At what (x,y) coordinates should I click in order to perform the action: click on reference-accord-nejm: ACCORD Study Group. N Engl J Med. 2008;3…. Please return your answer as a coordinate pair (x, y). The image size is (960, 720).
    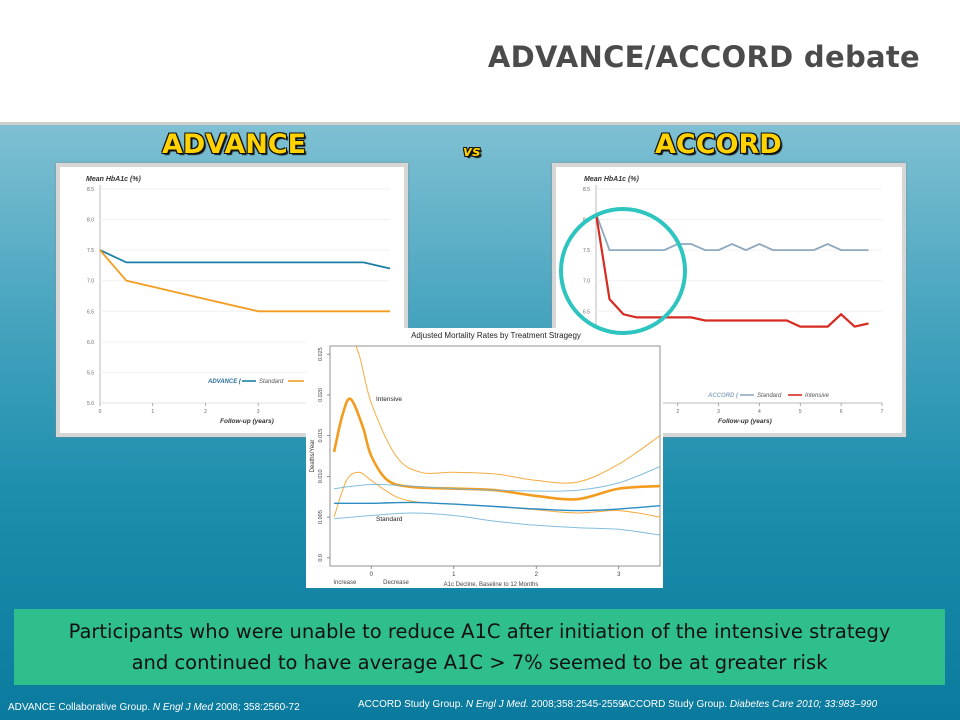
    Looking at the image, I should click on (492, 704).